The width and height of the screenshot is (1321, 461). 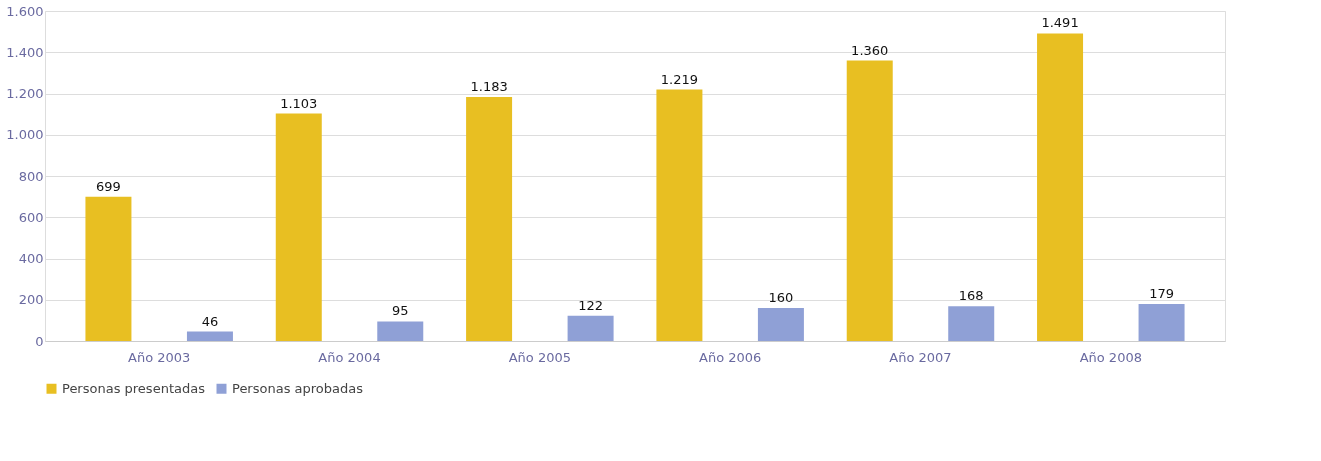 What do you see at coordinates (159, 357) in the screenshot?
I see `x-tick-label: Año 2003` at bounding box center [159, 357].